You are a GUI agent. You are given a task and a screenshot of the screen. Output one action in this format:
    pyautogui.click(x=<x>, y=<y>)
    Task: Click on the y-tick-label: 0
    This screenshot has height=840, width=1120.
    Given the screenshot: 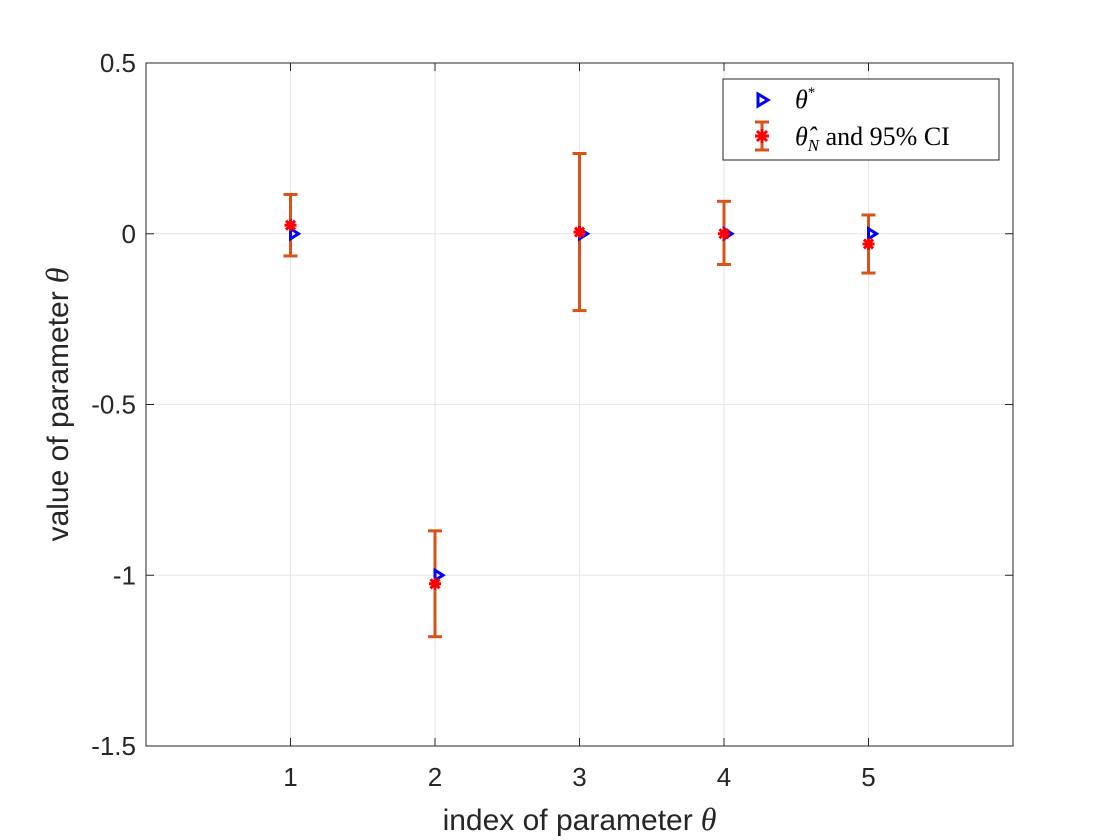 What is the action you would take?
    pyautogui.click(x=129, y=234)
    